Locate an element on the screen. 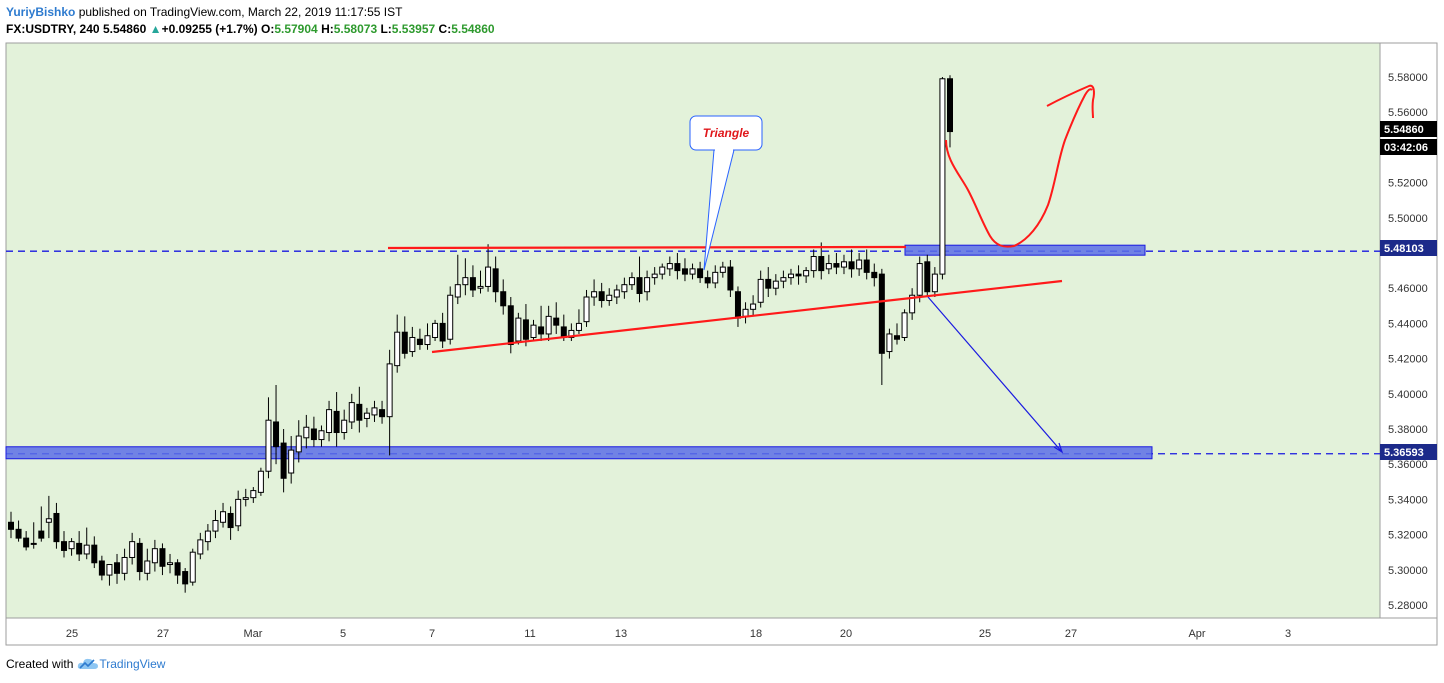 The width and height of the screenshot is (1444, 683). triangle-upper-line is located at coordinates (647, 247).